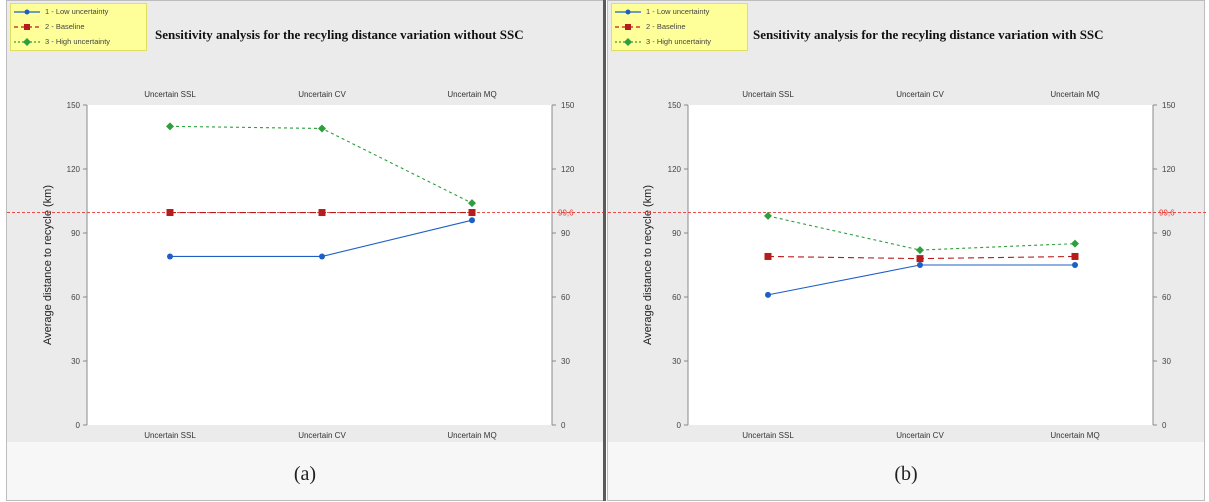 This screenshot has width=1209, height=502. What do you see at coordinates (906, 474) in the screenshot?
I see `caption-label: (b)` at bounding box center [906, 474].